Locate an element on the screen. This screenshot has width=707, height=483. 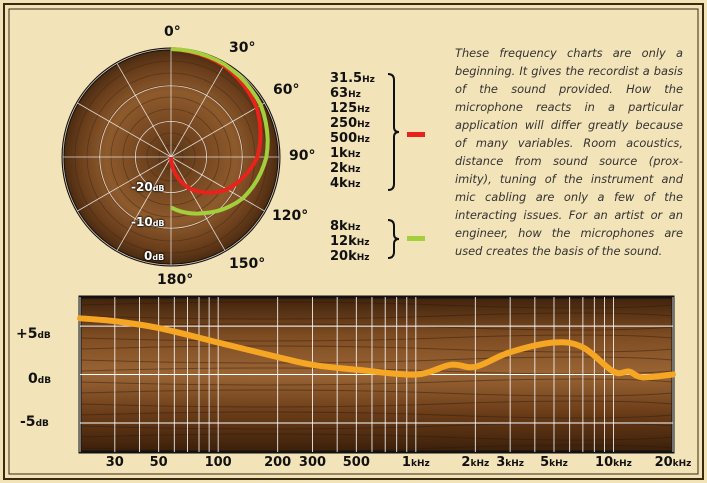
y-tick-label-minus5: -5dB is located at coordinates (34, 422).